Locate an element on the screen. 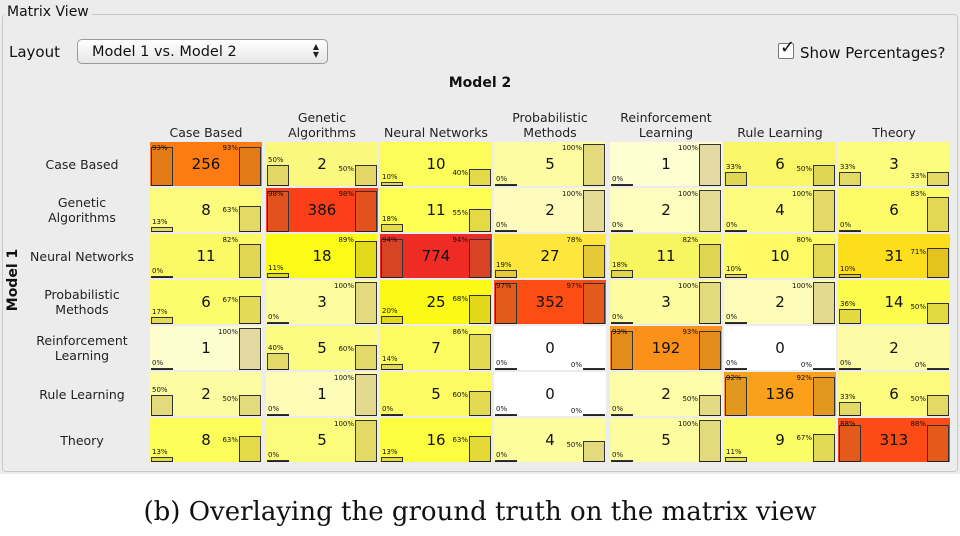 The image size is (960, 536). matrix-cell: 0% 60% 5 is located at coordinates (436, 394).